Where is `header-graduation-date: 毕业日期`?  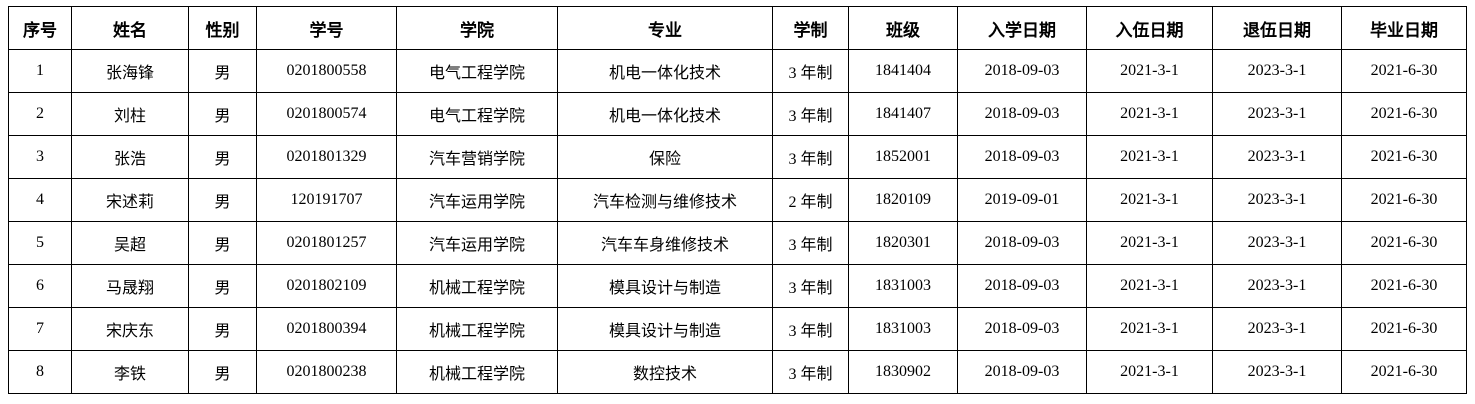
header-graduation-date: 毕业日期 is located at coordinates (1404, 28).